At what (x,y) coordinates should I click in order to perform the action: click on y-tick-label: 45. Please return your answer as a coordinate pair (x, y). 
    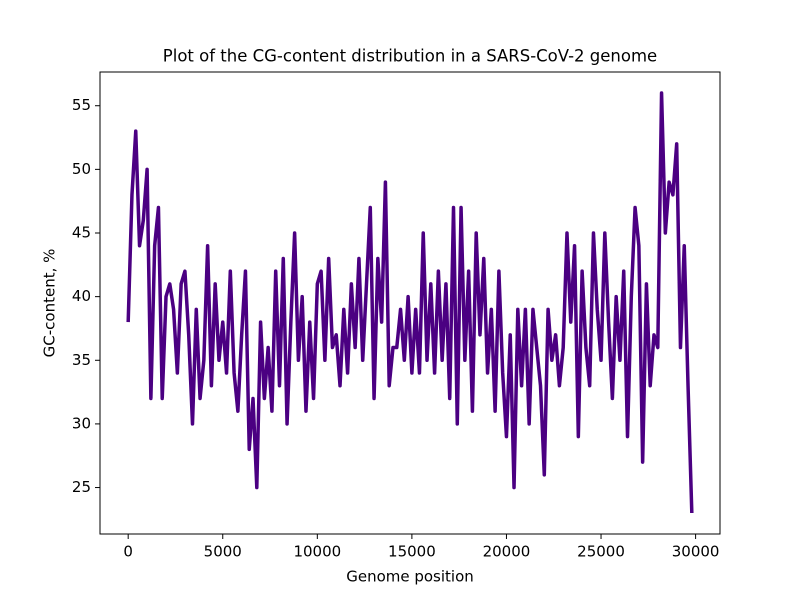
    Looking at the image, I should click on (81, 233).